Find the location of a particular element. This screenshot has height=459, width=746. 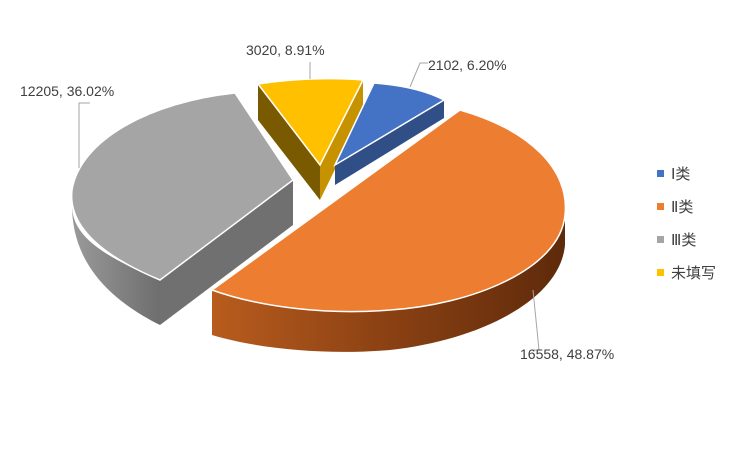

data-label-2: 16558, 48.87% is located at coordinates (567, 354).